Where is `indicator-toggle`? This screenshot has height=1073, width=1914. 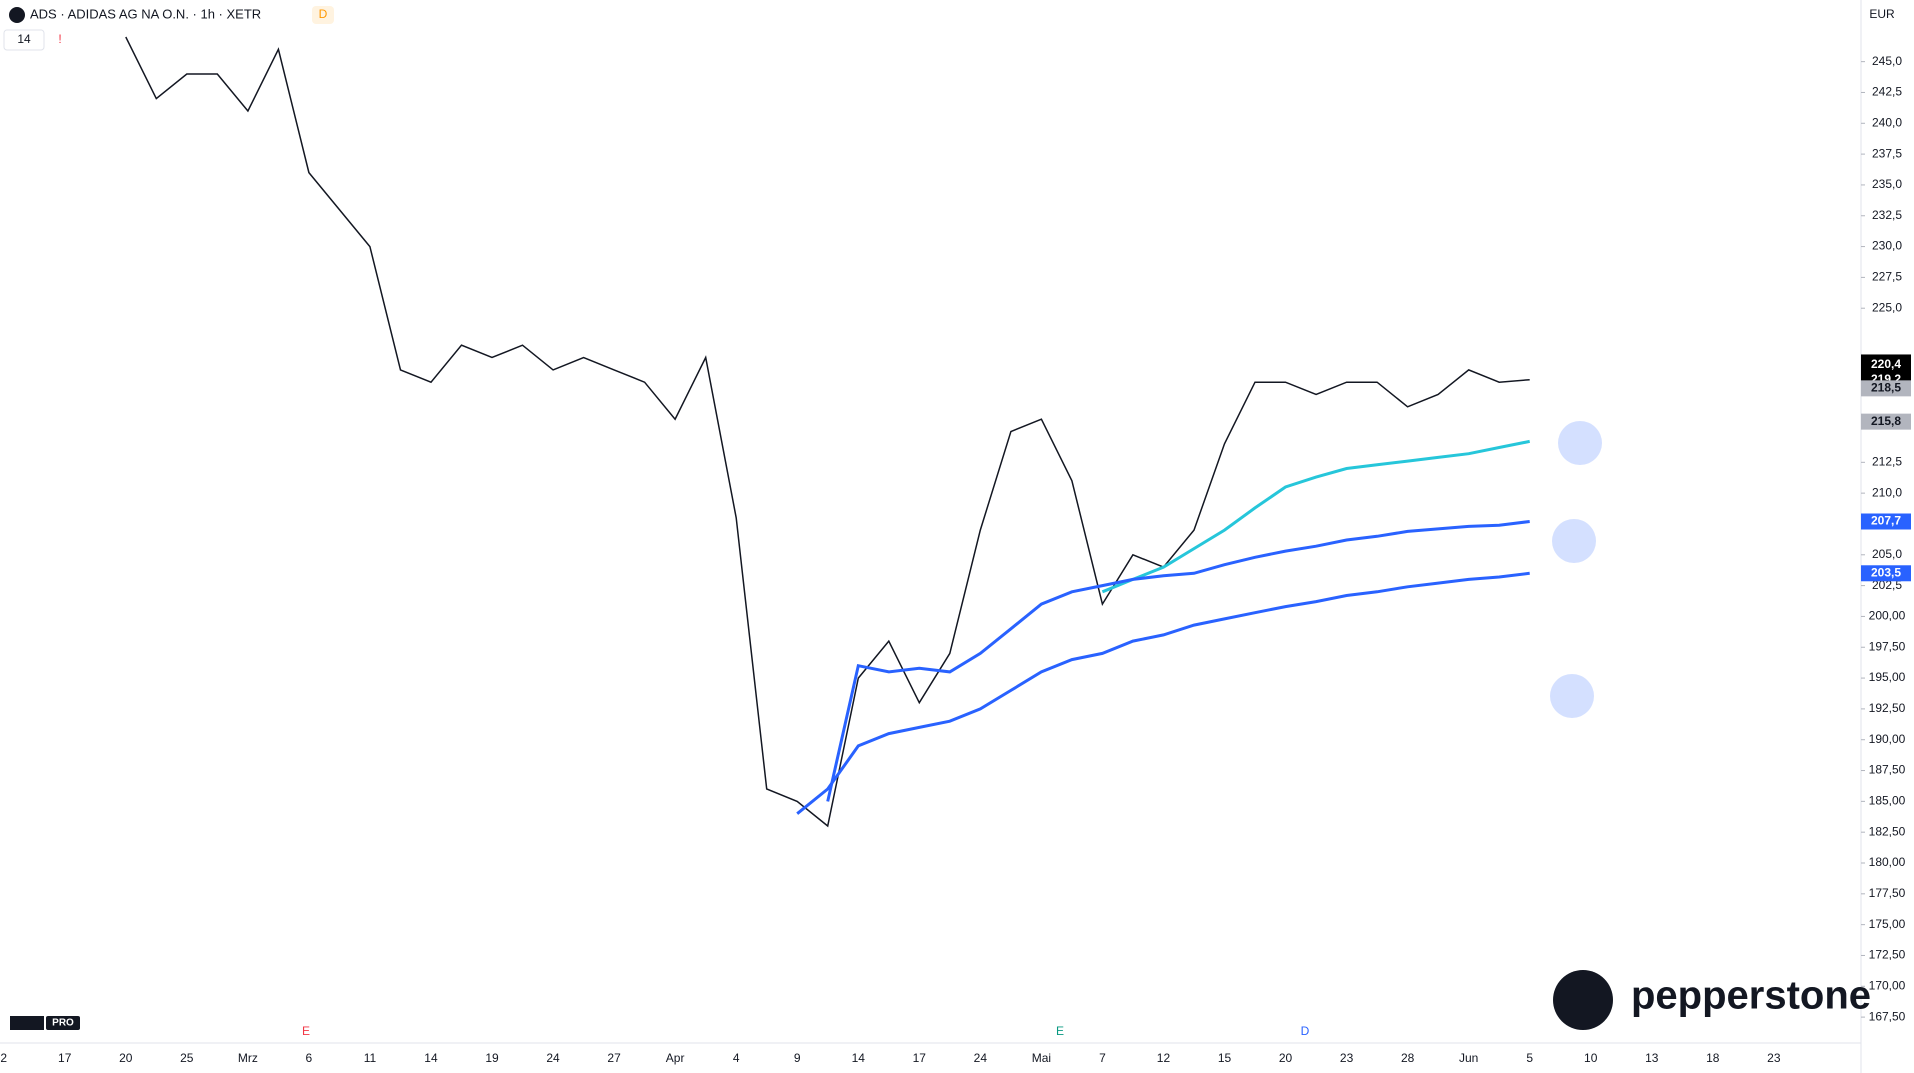 indicator-toggle is located at coordinates (24, 40).